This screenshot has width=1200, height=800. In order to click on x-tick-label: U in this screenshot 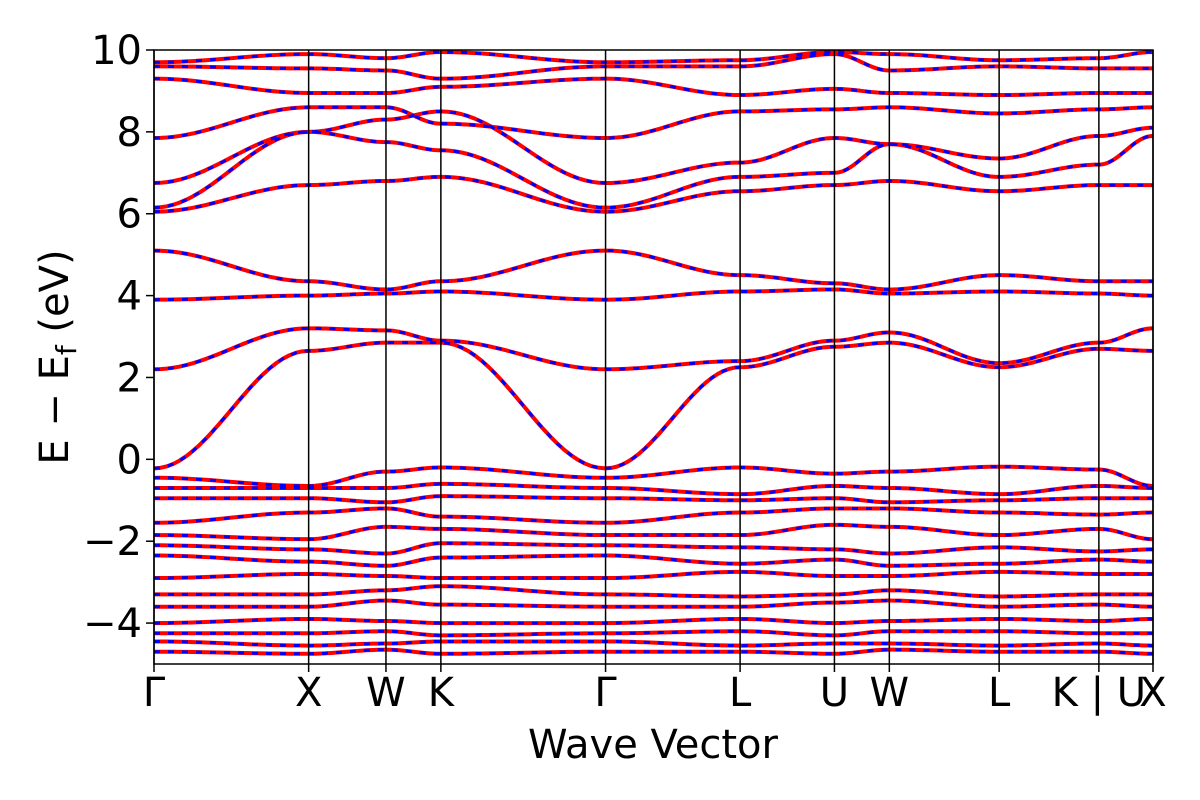, I will do `click(834, 693)`.